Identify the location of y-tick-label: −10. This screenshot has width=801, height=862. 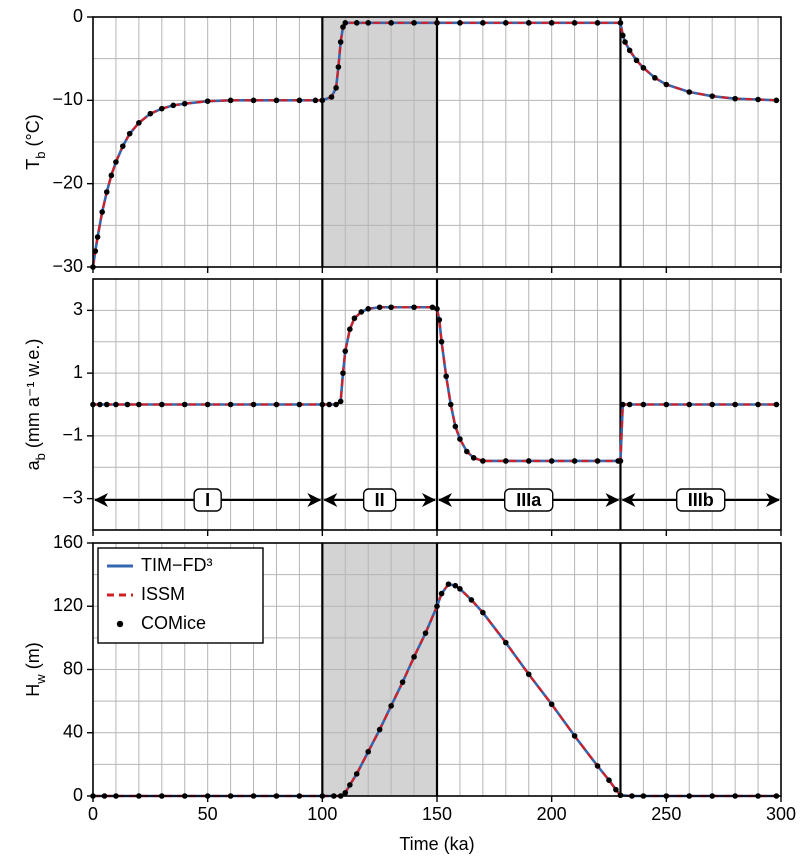
(67, 99).